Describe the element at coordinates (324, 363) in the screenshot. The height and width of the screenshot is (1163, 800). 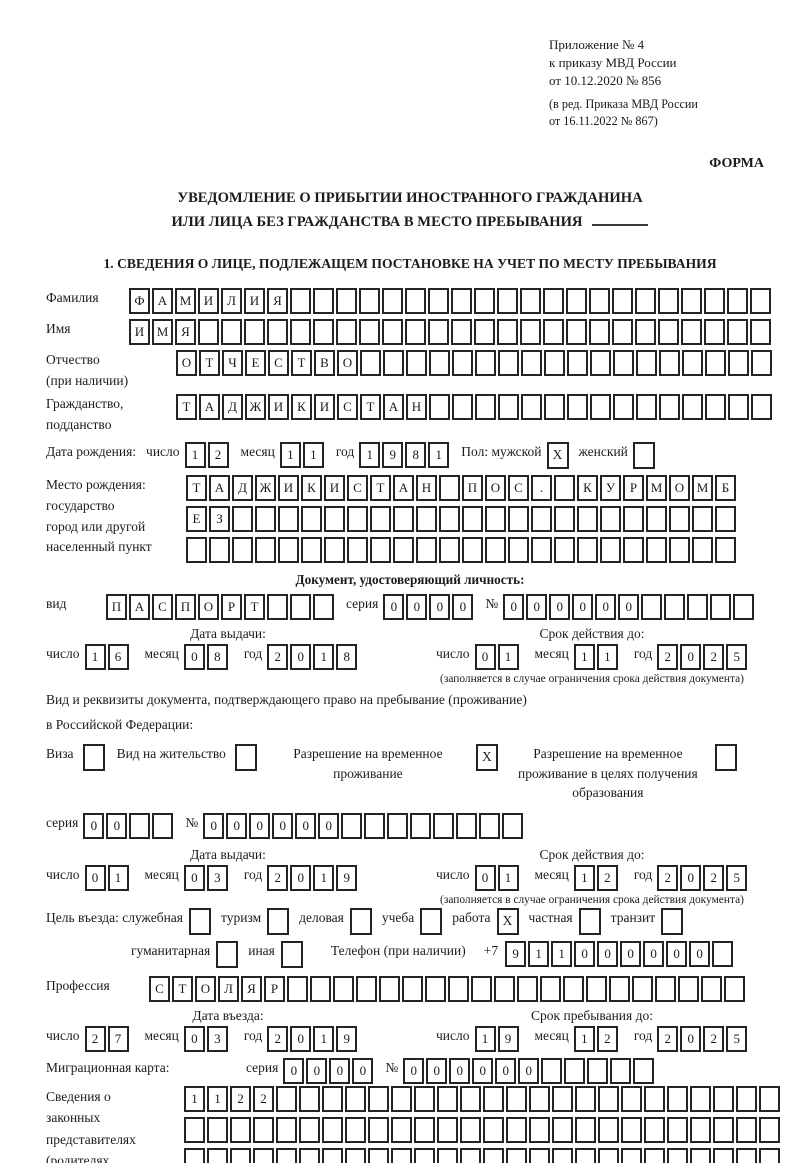
I see `char-box: В` at that location.